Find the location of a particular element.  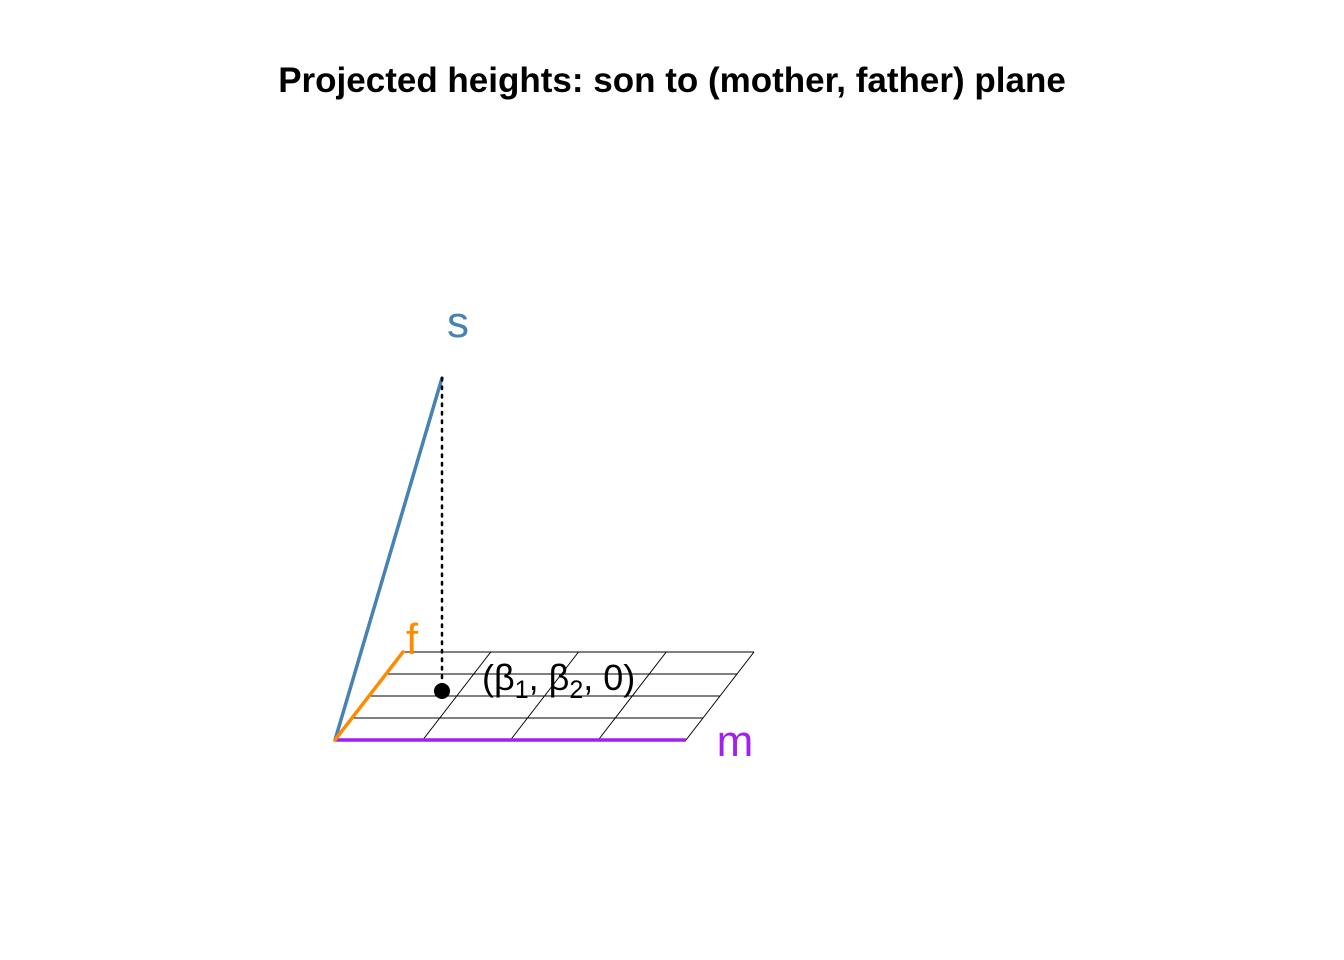

s-axis-label: s is located at coordinates (458, 322).